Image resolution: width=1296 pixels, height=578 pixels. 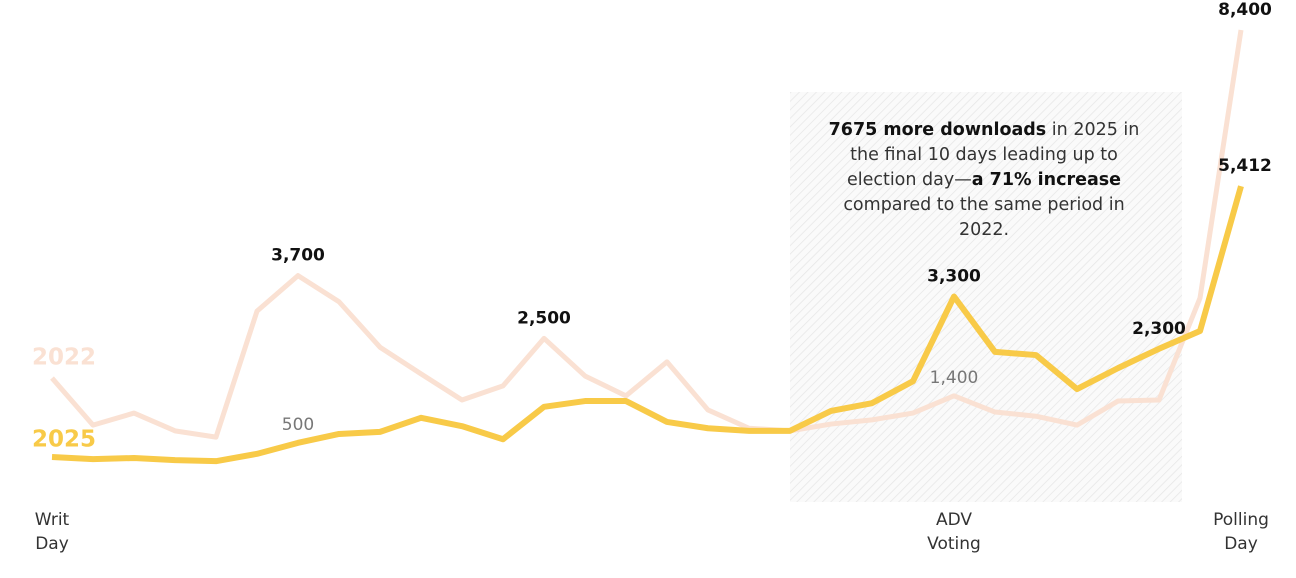 I want to click on data-label: 3,300, so click(x=954, y=277).